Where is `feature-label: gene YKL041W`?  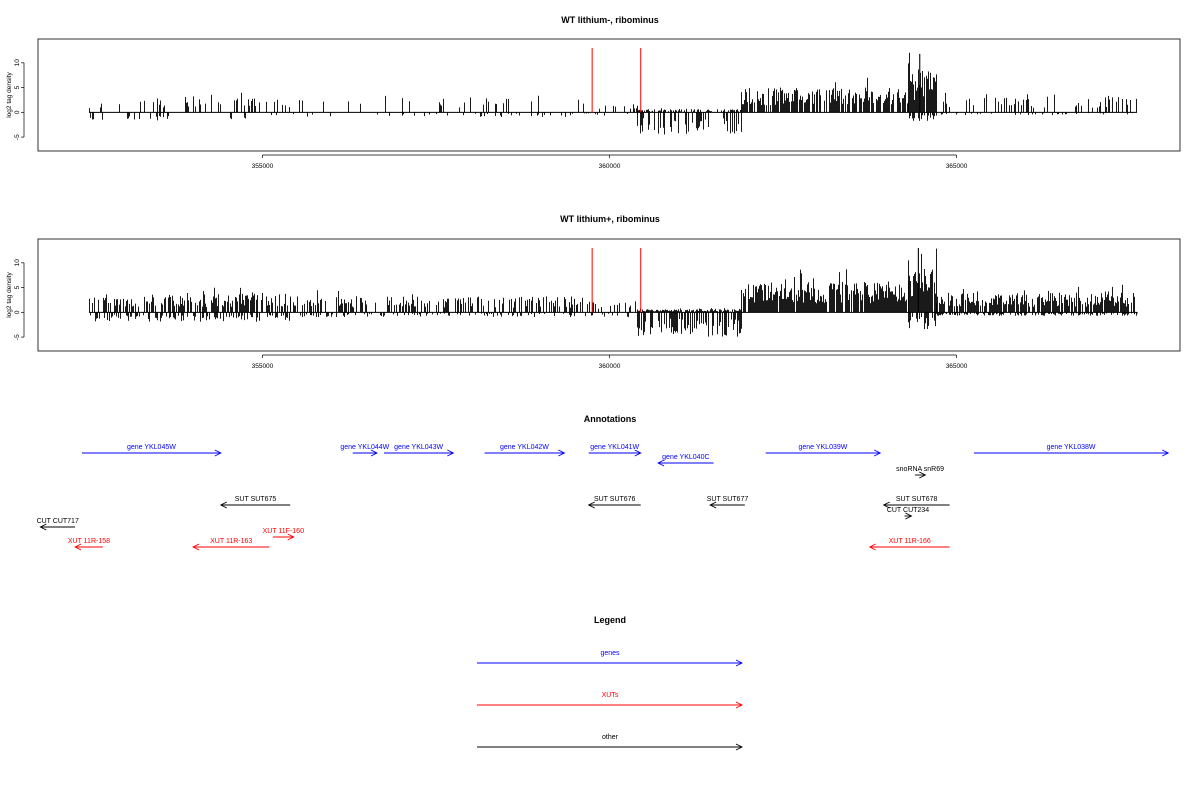 feature-label: gene YKL041W is located at coordinates (614, 447).